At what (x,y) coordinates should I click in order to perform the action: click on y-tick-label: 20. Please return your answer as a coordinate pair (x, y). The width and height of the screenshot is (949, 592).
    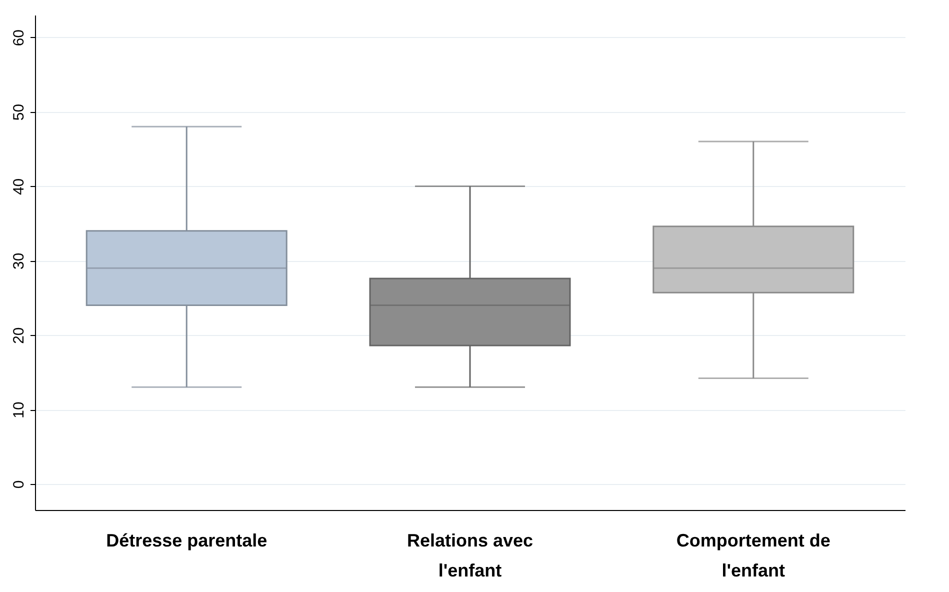
    Looking at the image, I should click on (19, 335).